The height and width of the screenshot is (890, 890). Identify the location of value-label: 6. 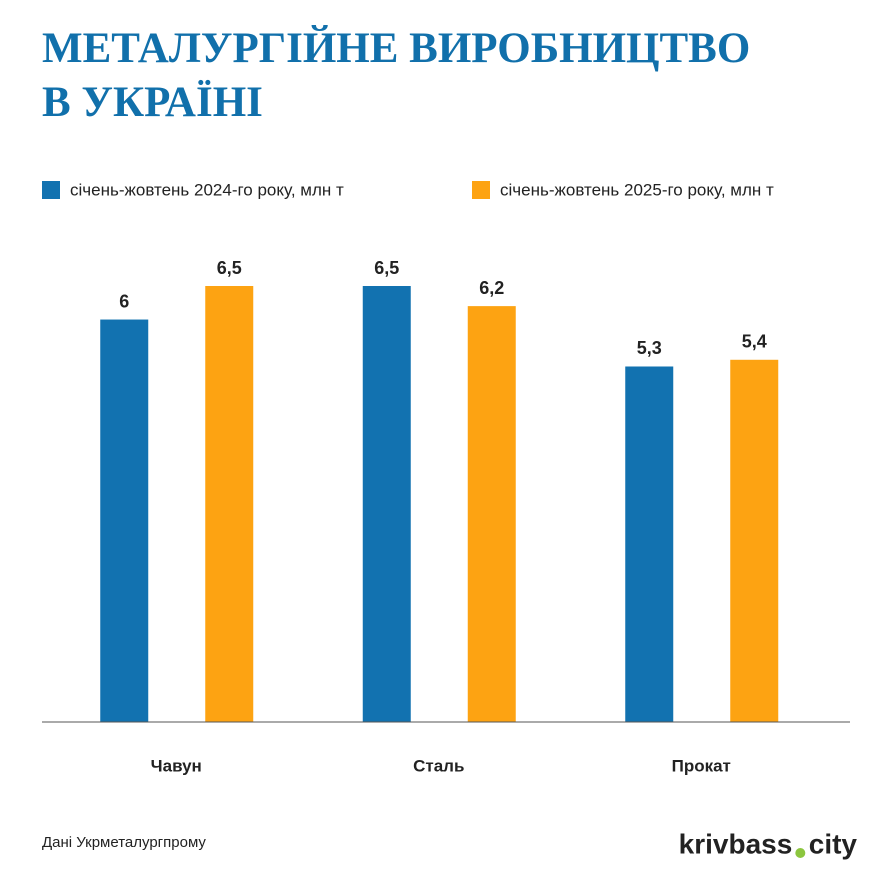
(124, 301).